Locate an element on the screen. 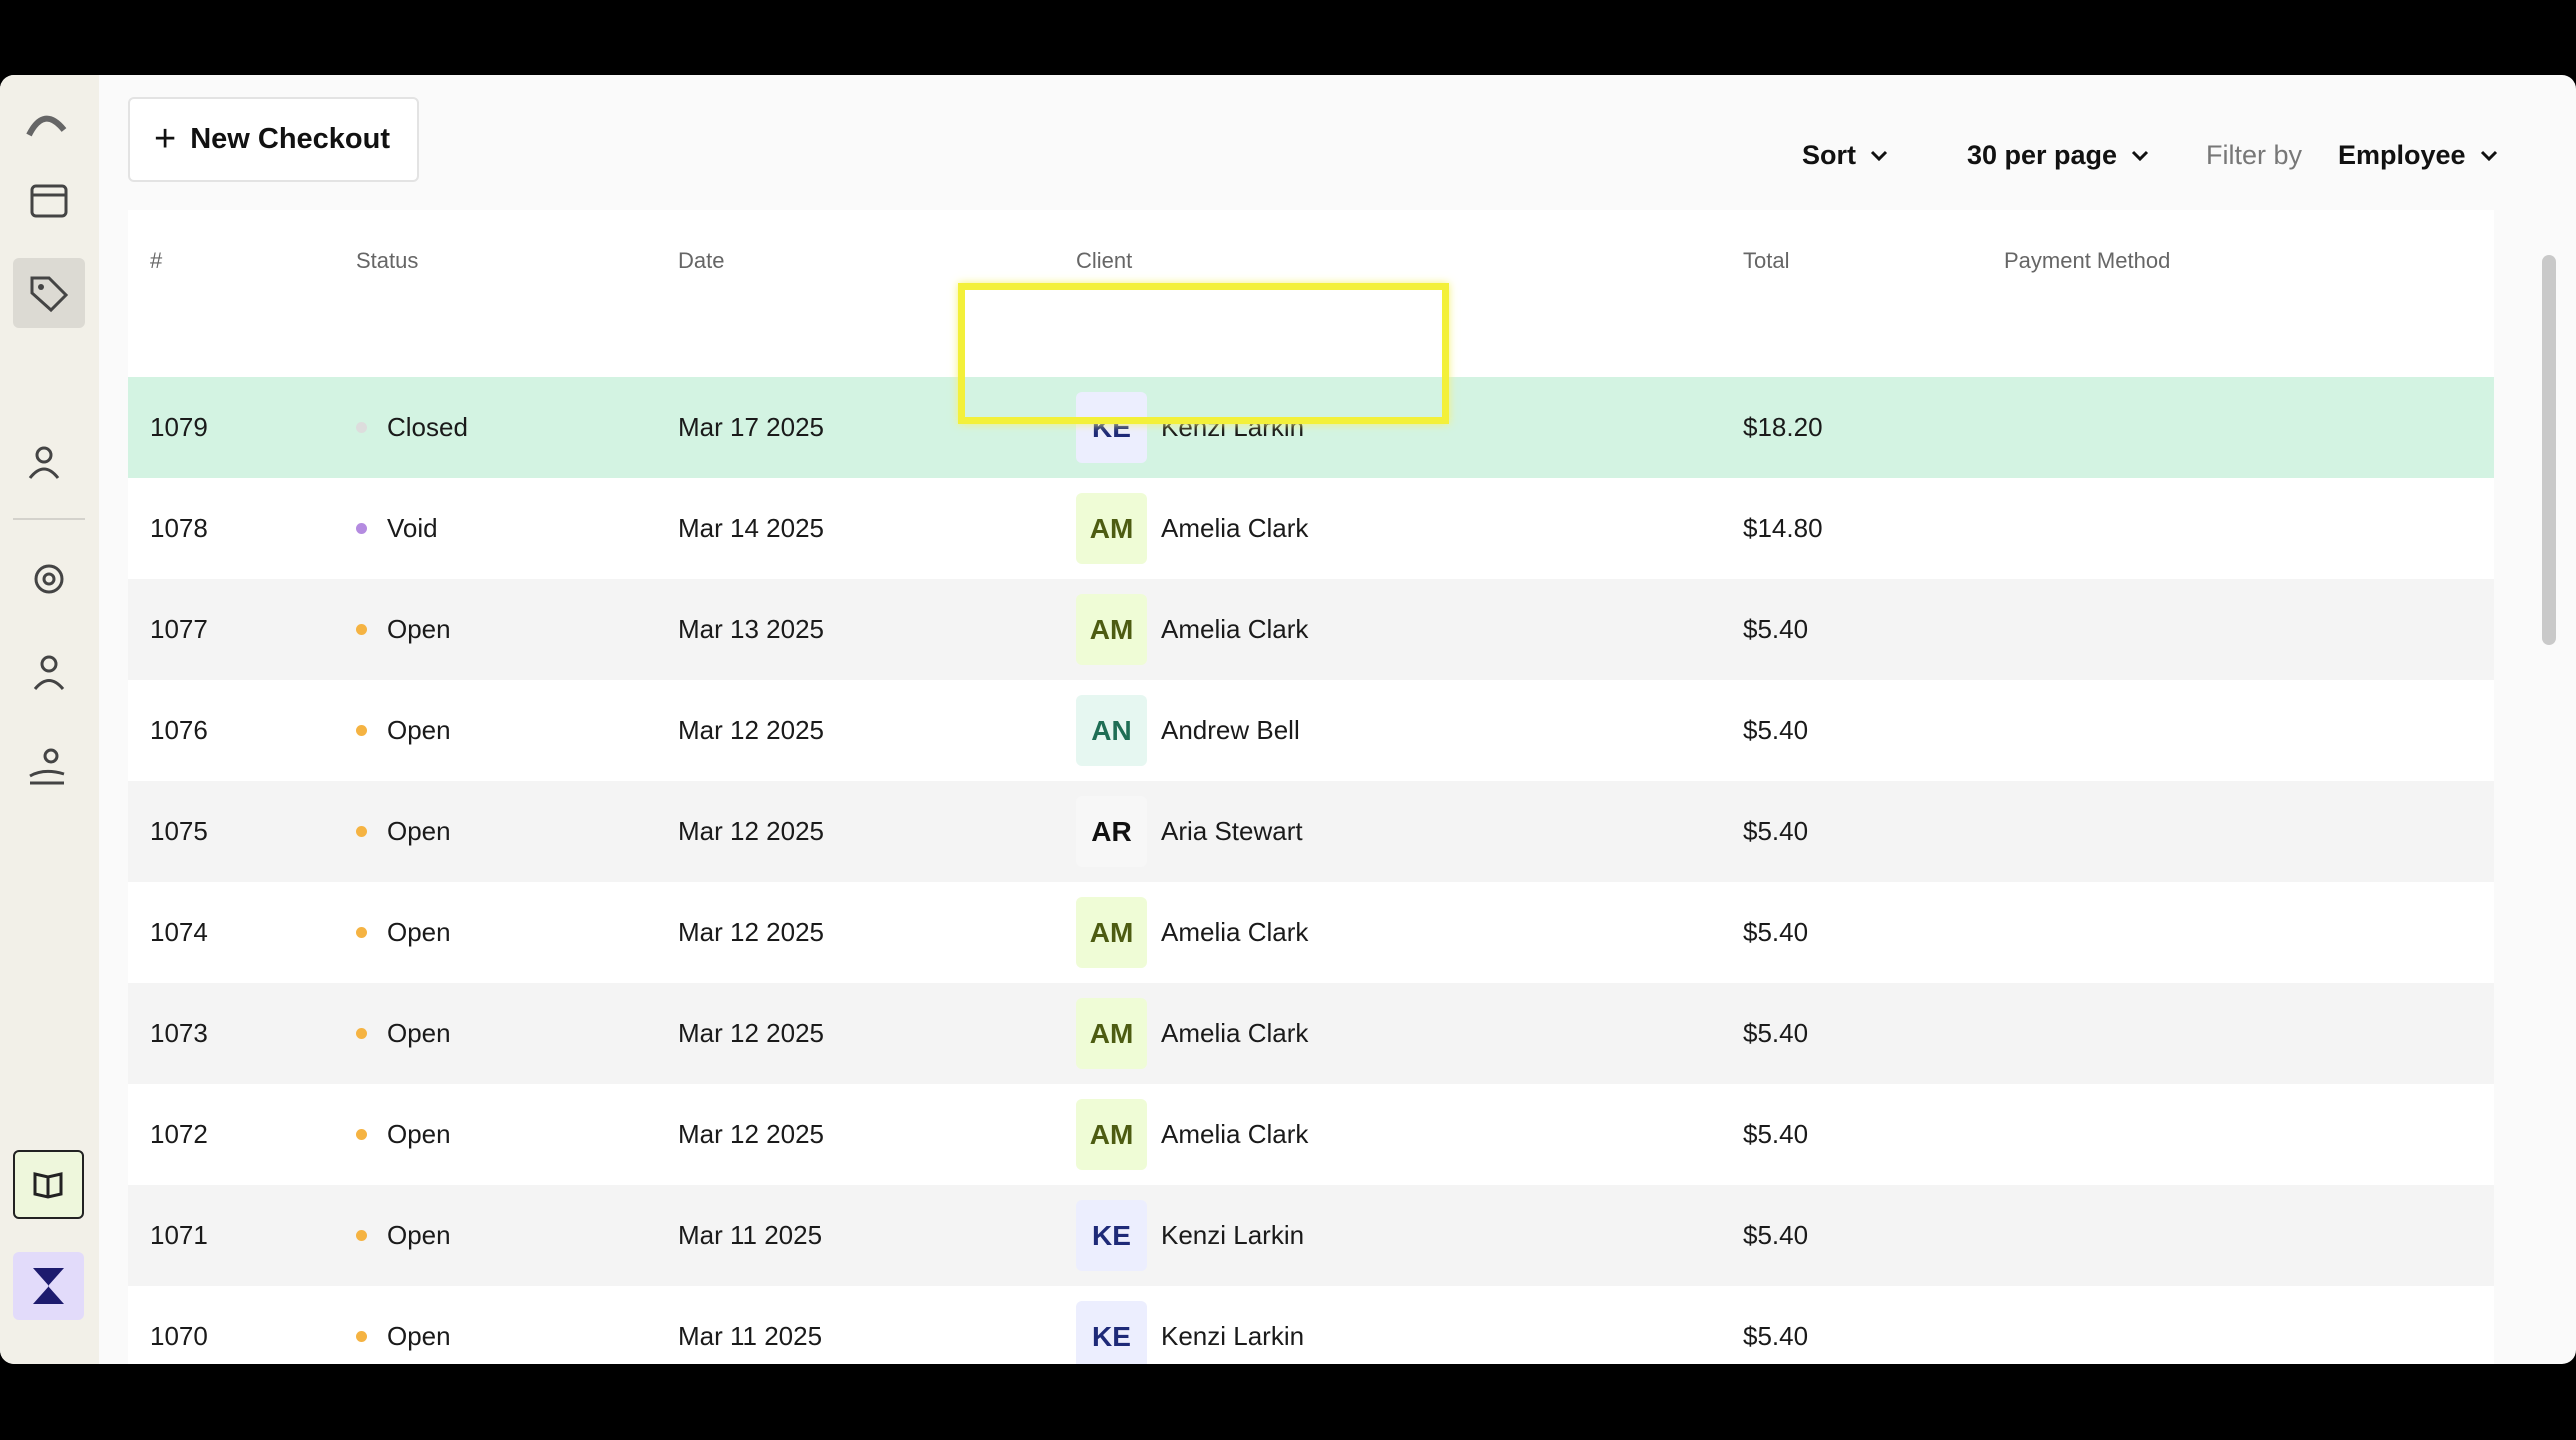 This screenshot has height=1440, width=2576. table-row: 1078 Void Mar 14 2025 AM Amelia Clark $14.80 is located at coordinates (1311, 528).